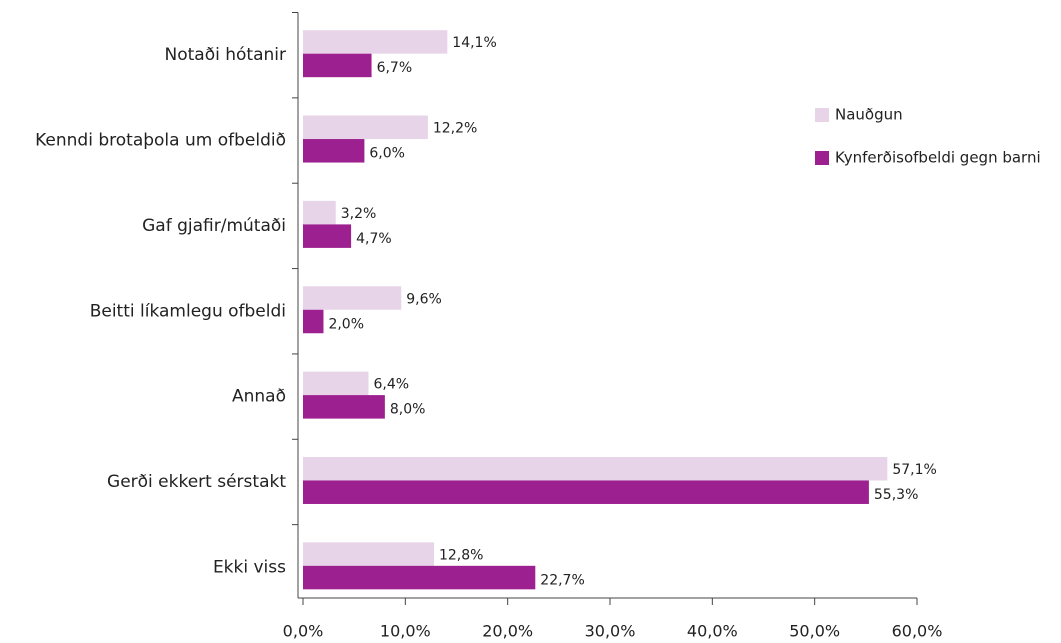 The height and width of the screenshot is (643, 1061). I want to click on category-label: Annað, so click(259, 397).